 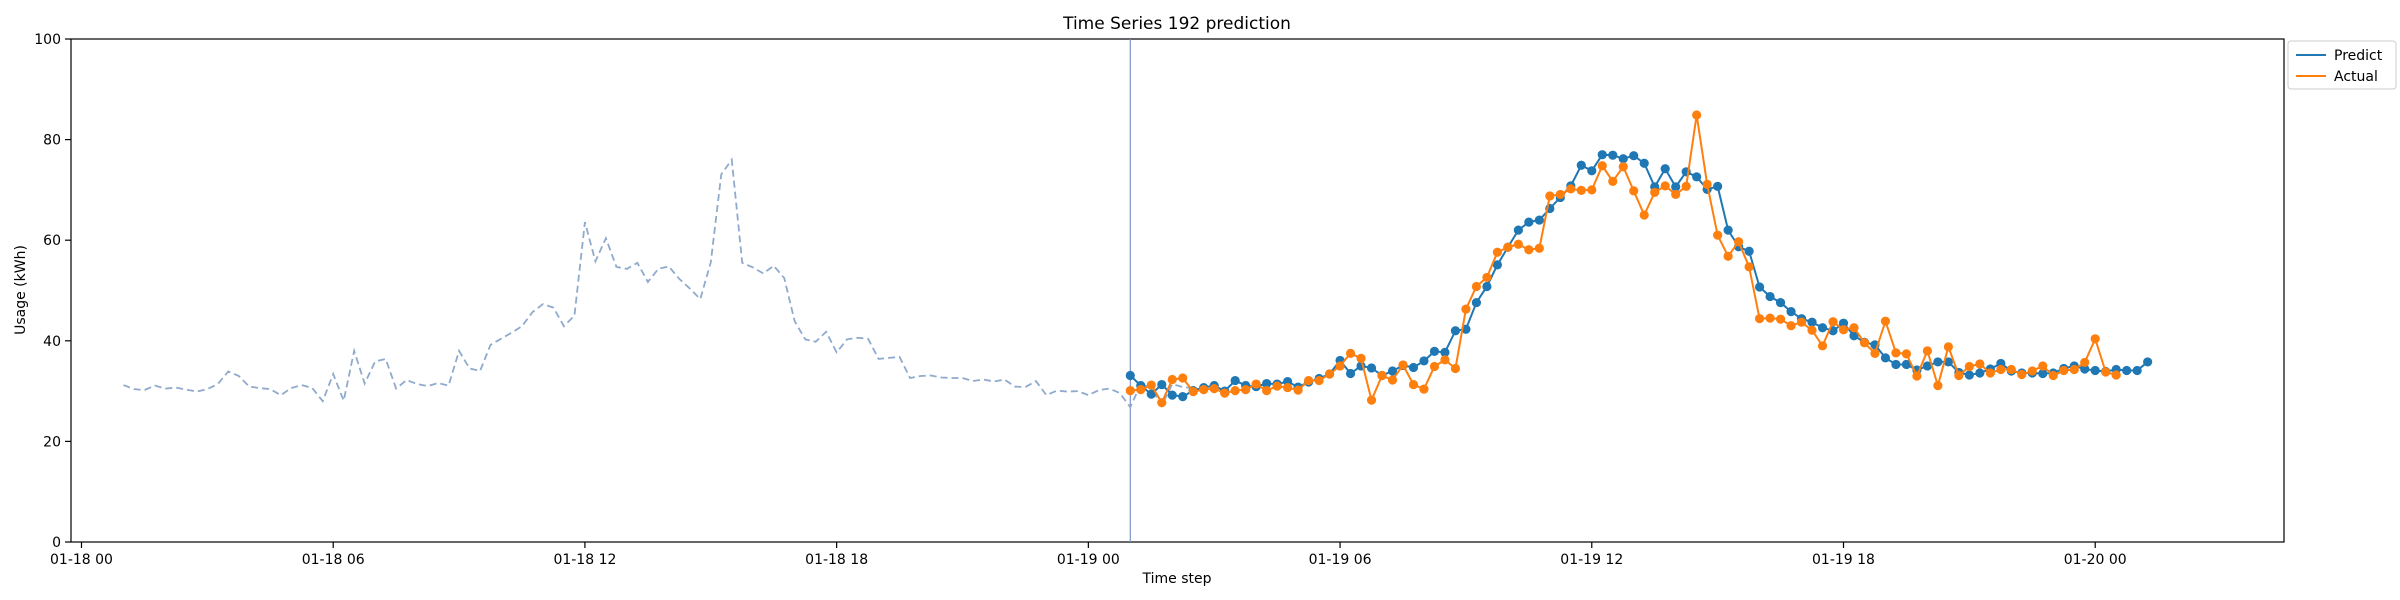 I want to click on y-axis: 0 20 40 60 80 100, so click(x=52, y=291).